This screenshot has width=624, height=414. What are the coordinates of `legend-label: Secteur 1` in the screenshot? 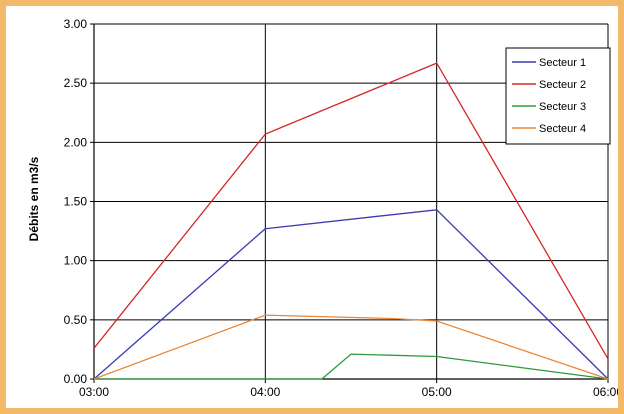 It's located at (562, 63).